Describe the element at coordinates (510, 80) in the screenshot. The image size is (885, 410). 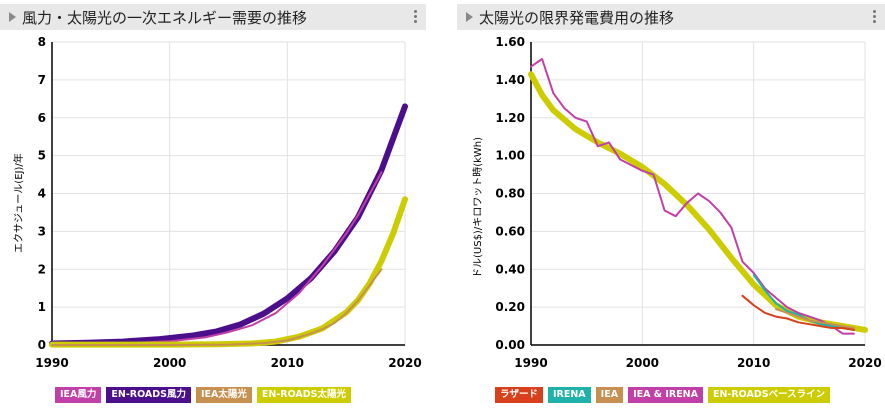
I see `y-tick-label: 1.40` at that location.